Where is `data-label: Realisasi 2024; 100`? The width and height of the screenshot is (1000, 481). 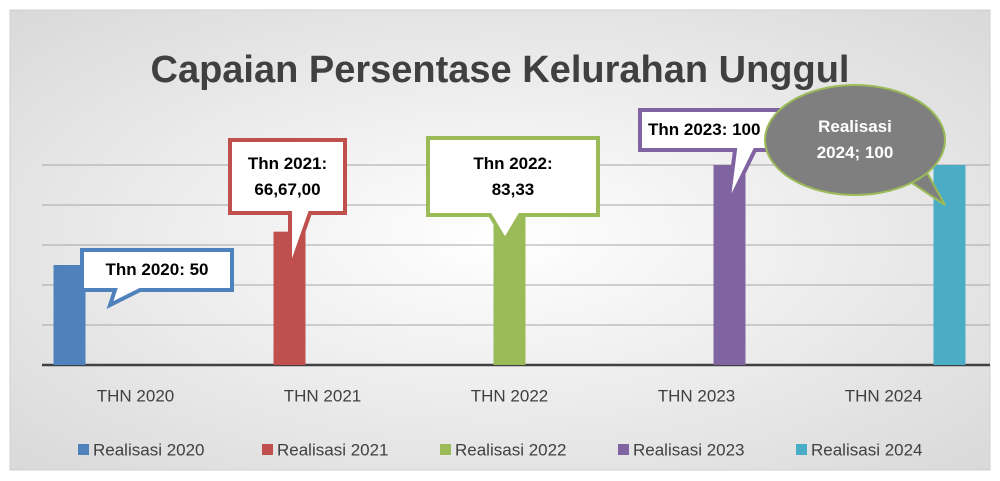
data-label: Realisasi 2024; 100 is located at coordinates (855, 139).